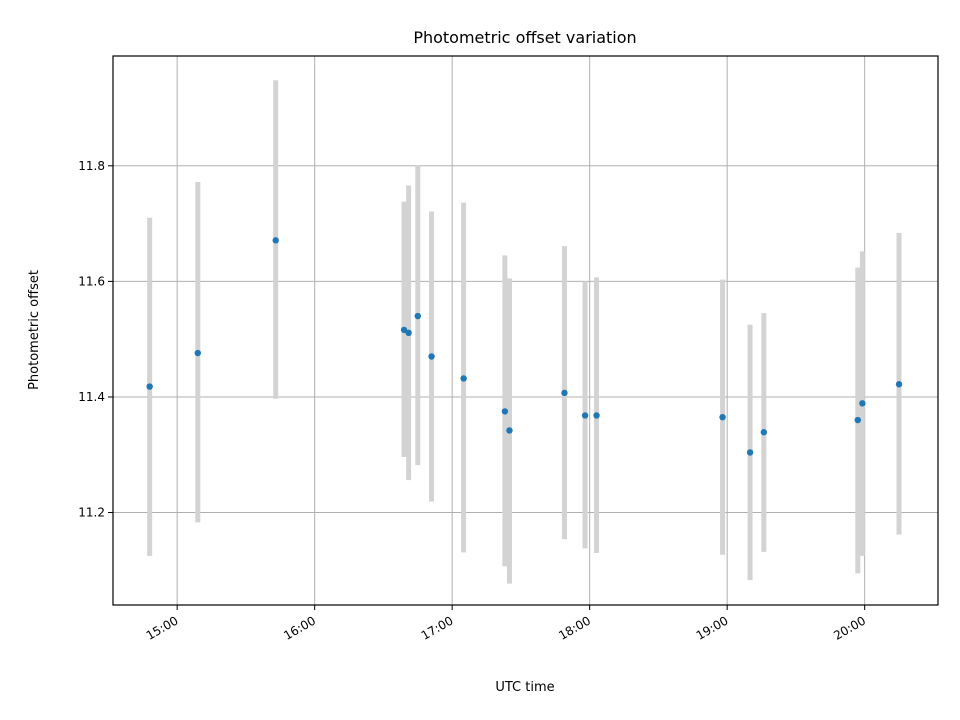 Image resolution: width=960 pixels, height=720 pixels. I want to click on y-tick-label: 11.2, so click(91, 513).